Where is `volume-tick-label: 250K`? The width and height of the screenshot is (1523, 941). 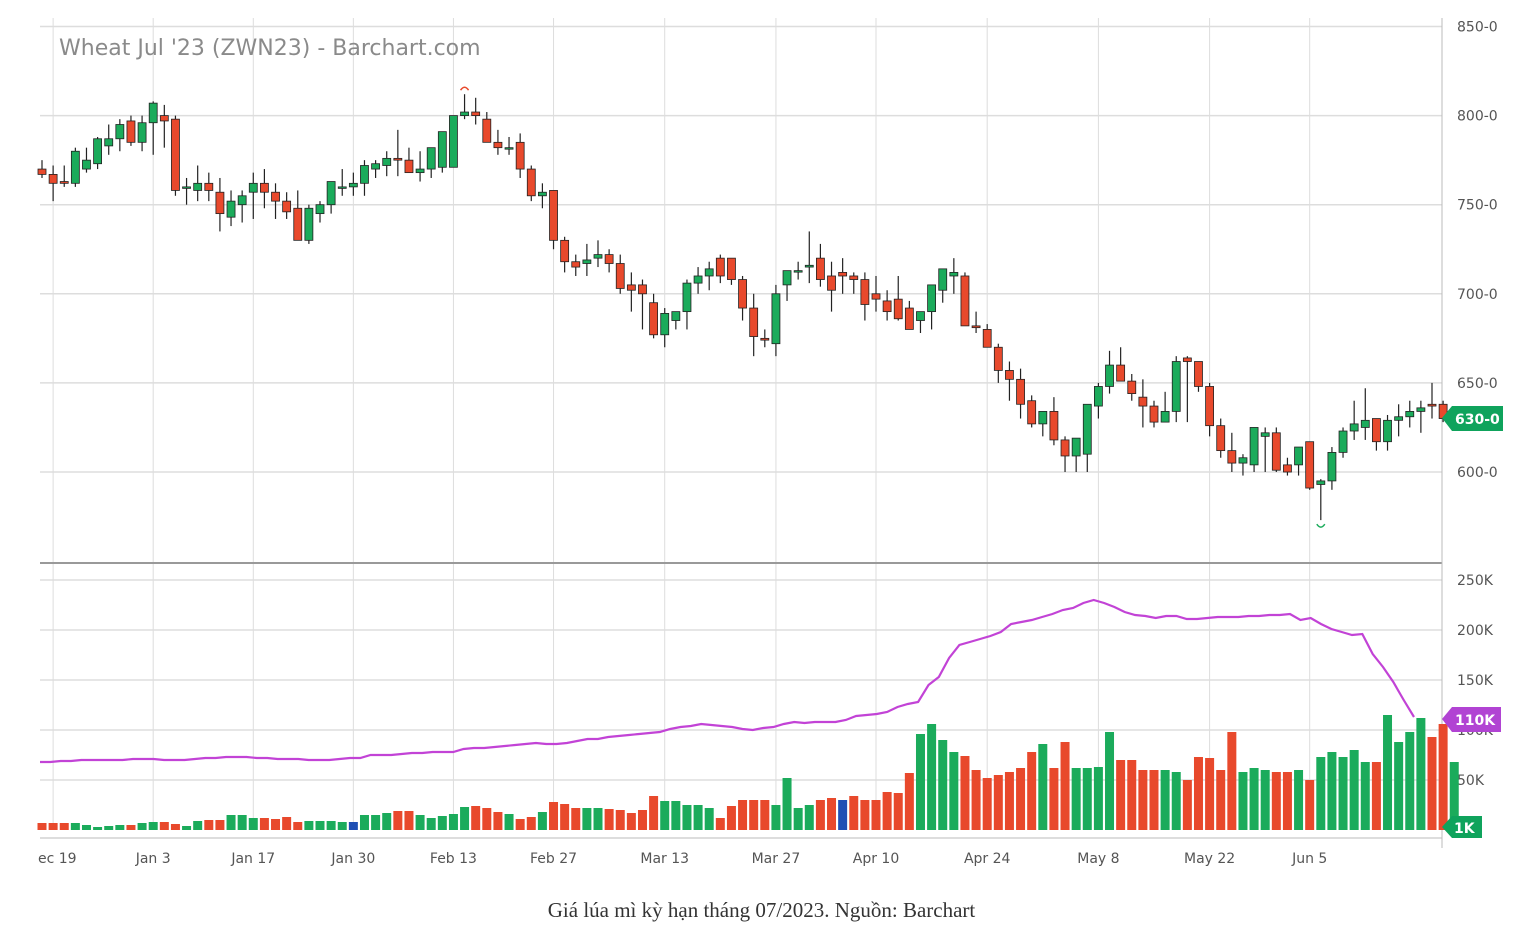 volume-tick-label: 250K is located at coordinates (1475, 581).